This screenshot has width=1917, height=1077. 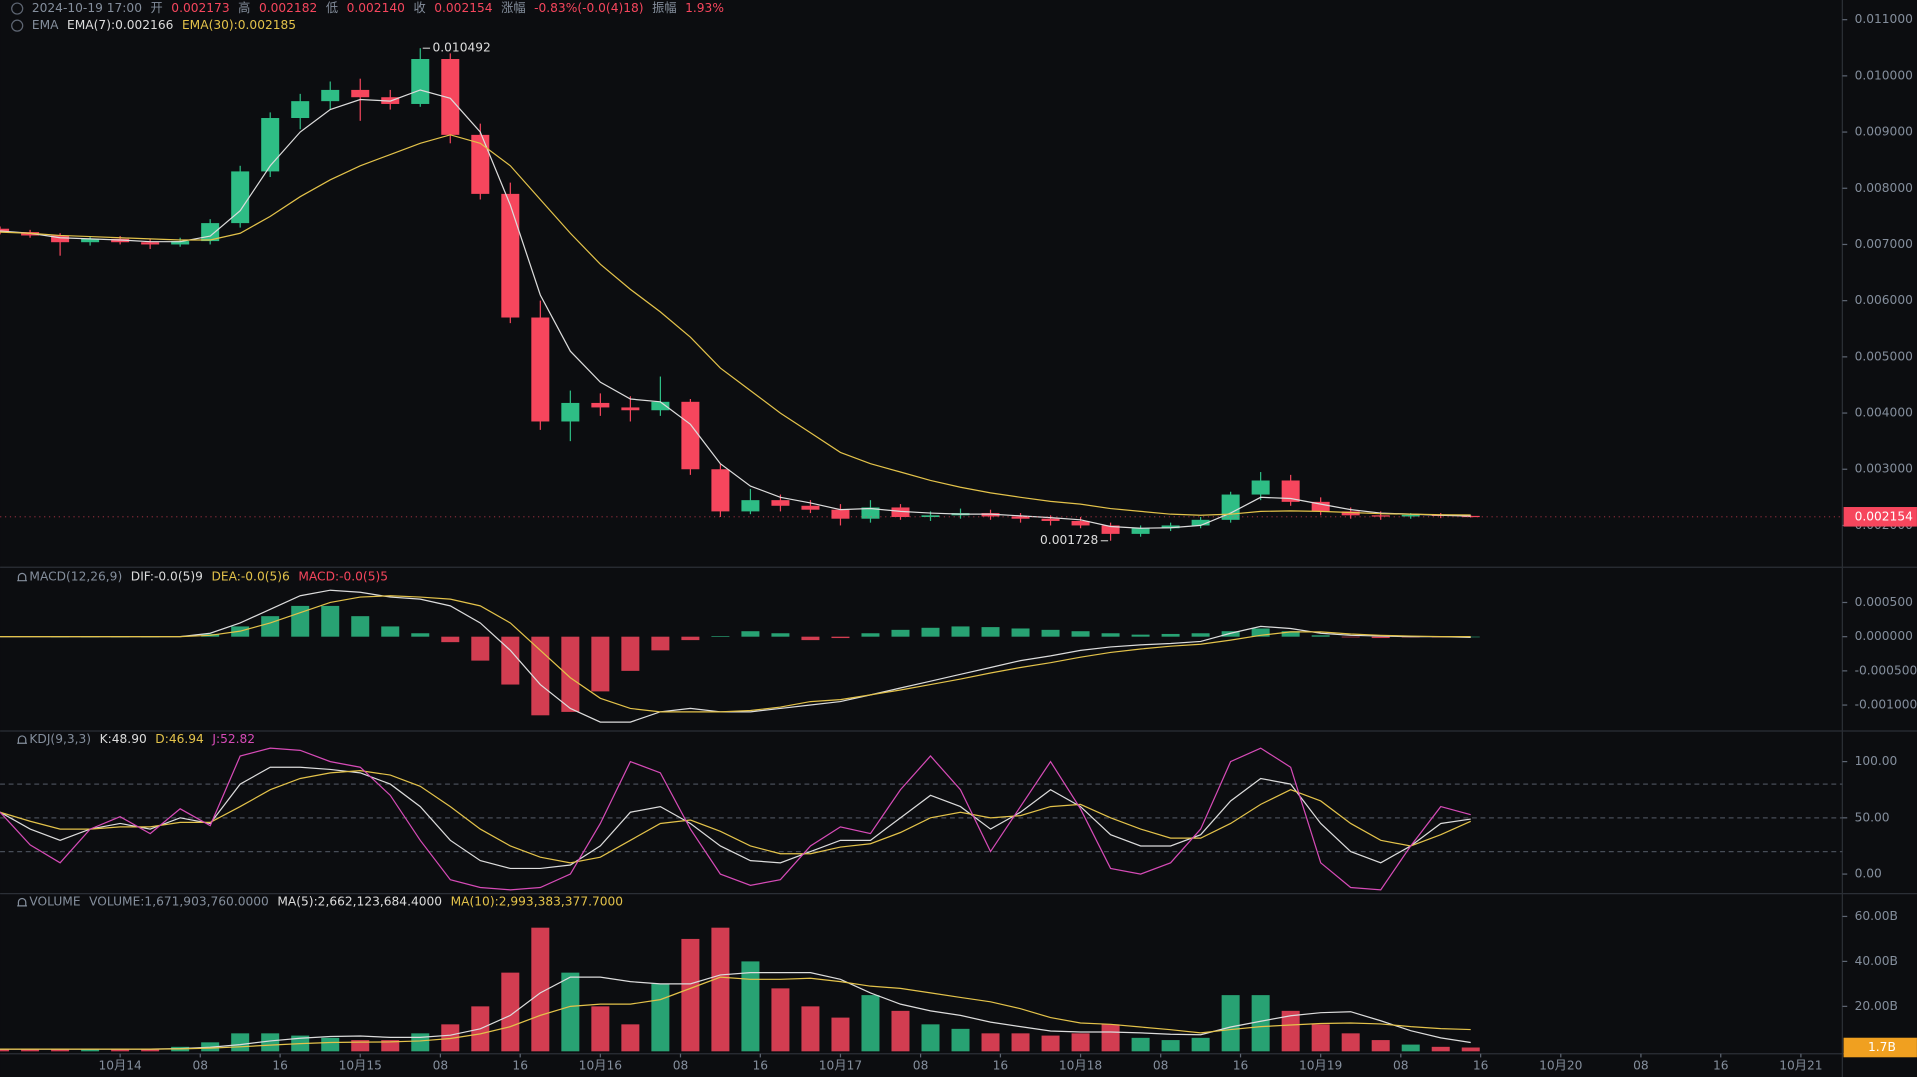 What do you see at coordinates (588, 8) in the screenshot?
I see `ohlc-info: -0.83%(-0.0(4)18)` at bounding box center [588, 8].